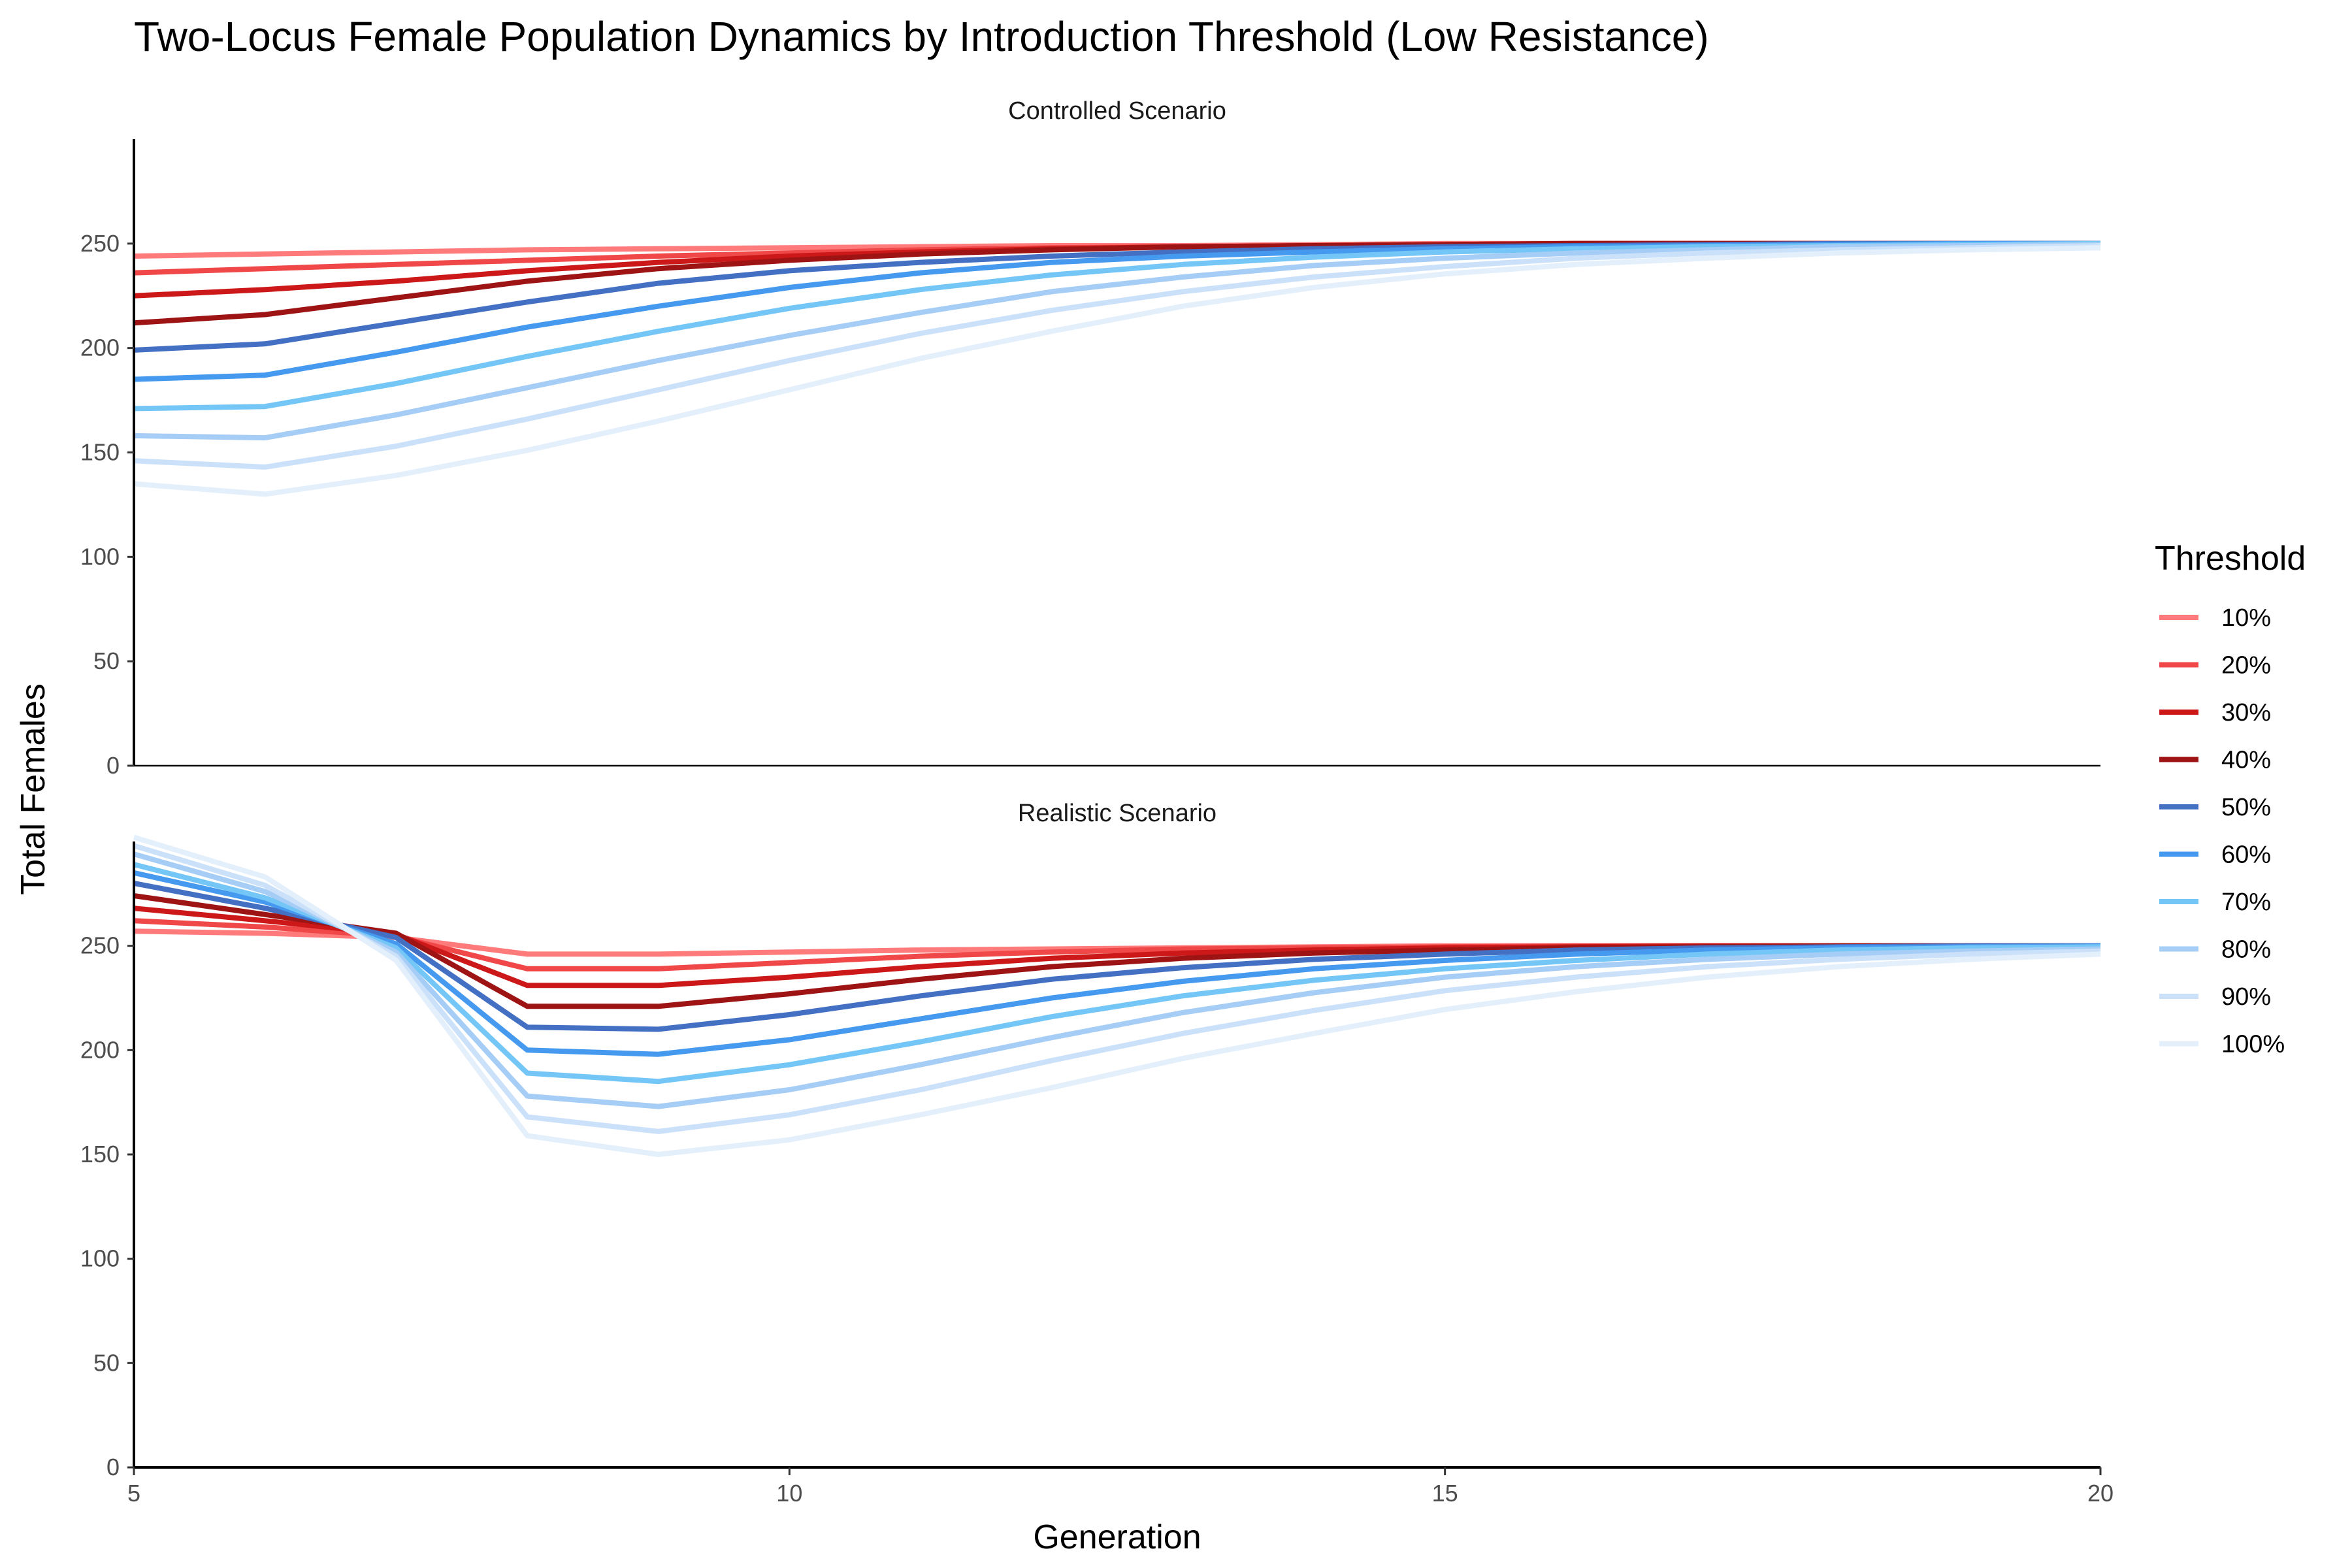 Image resolution: width=2352 pixels, height=1568 pixels. Describe the element at coordinates (2246, 997) in the screenshot. I see `legend-label-90pct: 90%` at that location.